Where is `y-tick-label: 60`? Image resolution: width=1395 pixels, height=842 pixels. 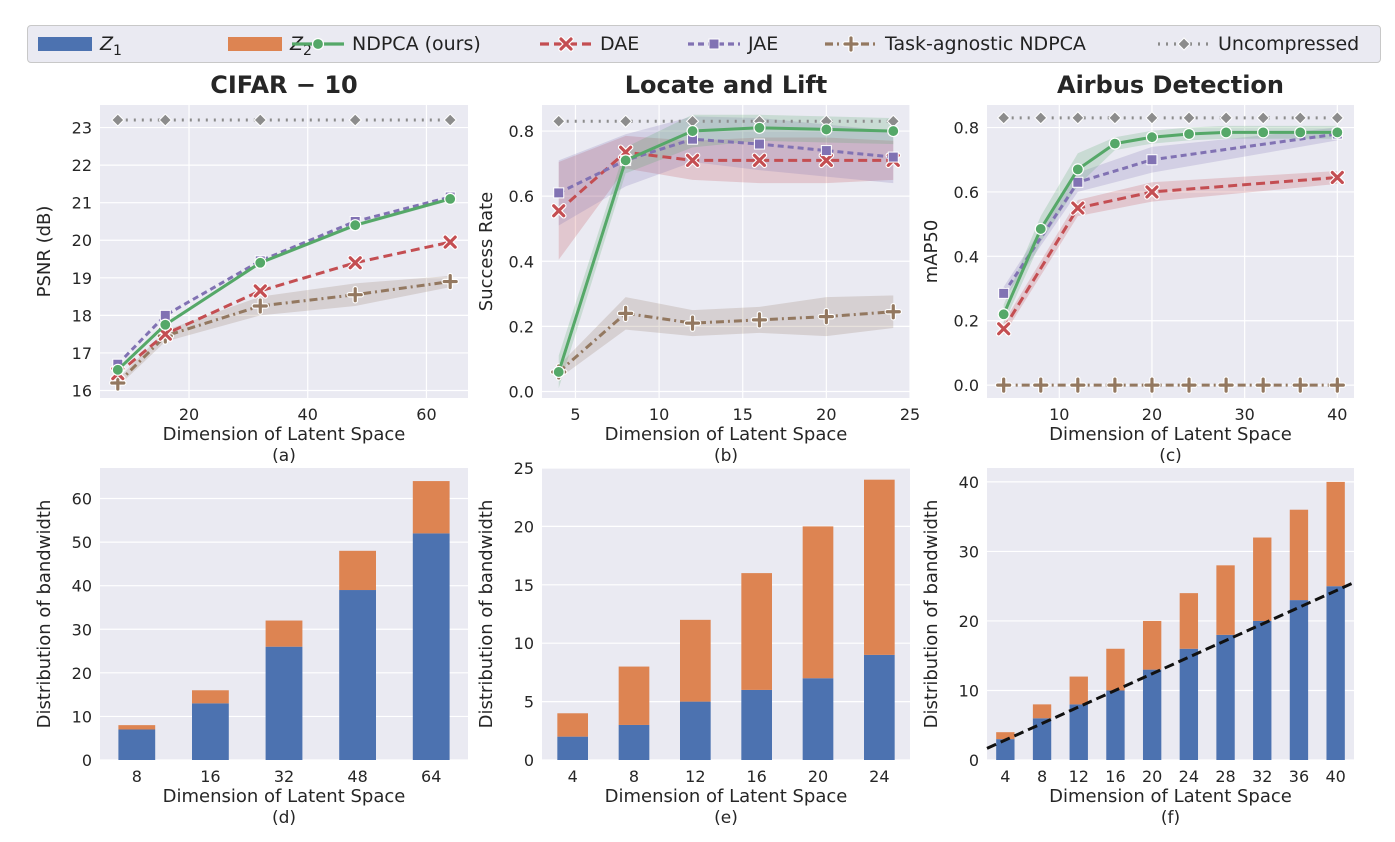
y-tick-label: 60 is located at coordinates (82, 499).